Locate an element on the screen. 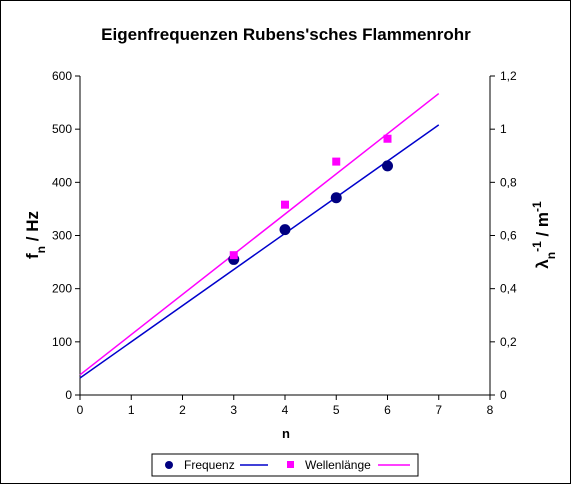 This screenshot has height=484, width=571. y-left-tick-label: 600 is located at coordinates (62, 76).